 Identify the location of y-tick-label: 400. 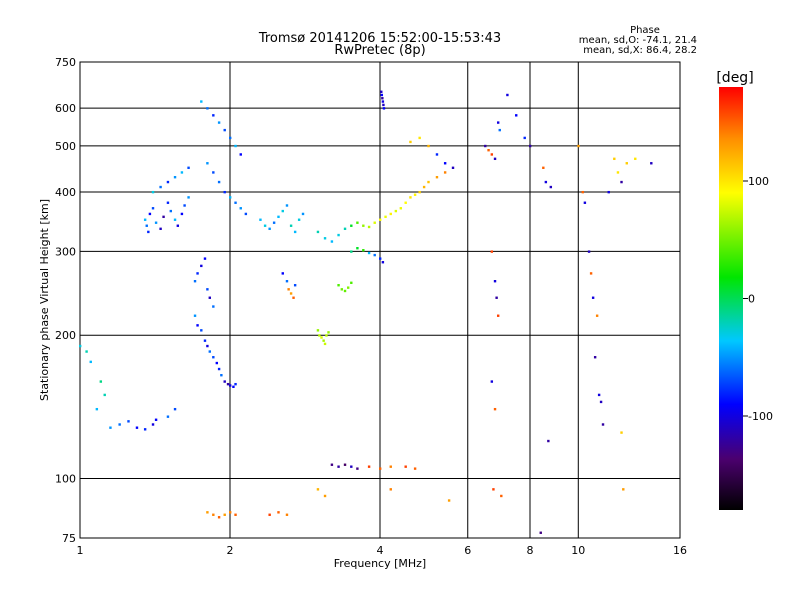
(65, 192).